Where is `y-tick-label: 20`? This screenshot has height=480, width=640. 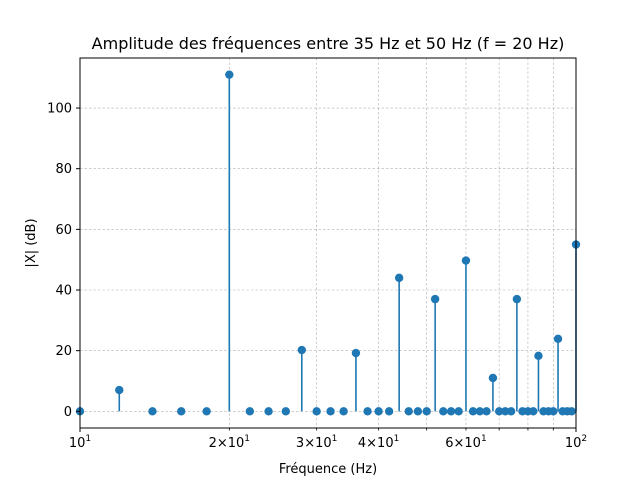
y-tick-label: 20 is located at coordinates (63, 351).